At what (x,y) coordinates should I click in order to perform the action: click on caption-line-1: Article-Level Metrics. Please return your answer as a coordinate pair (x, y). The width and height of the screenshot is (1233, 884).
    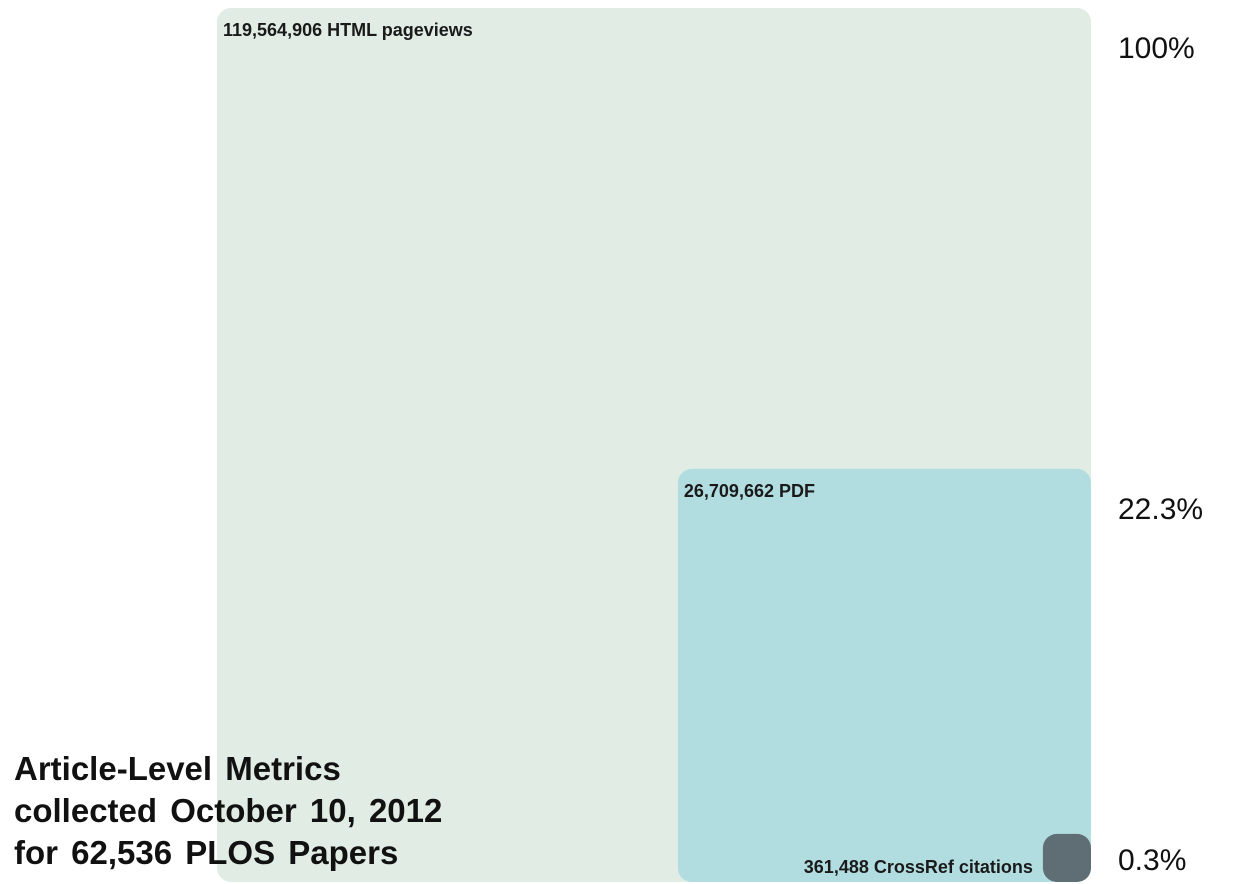
    Looking at the image, I should click on (177, 768).